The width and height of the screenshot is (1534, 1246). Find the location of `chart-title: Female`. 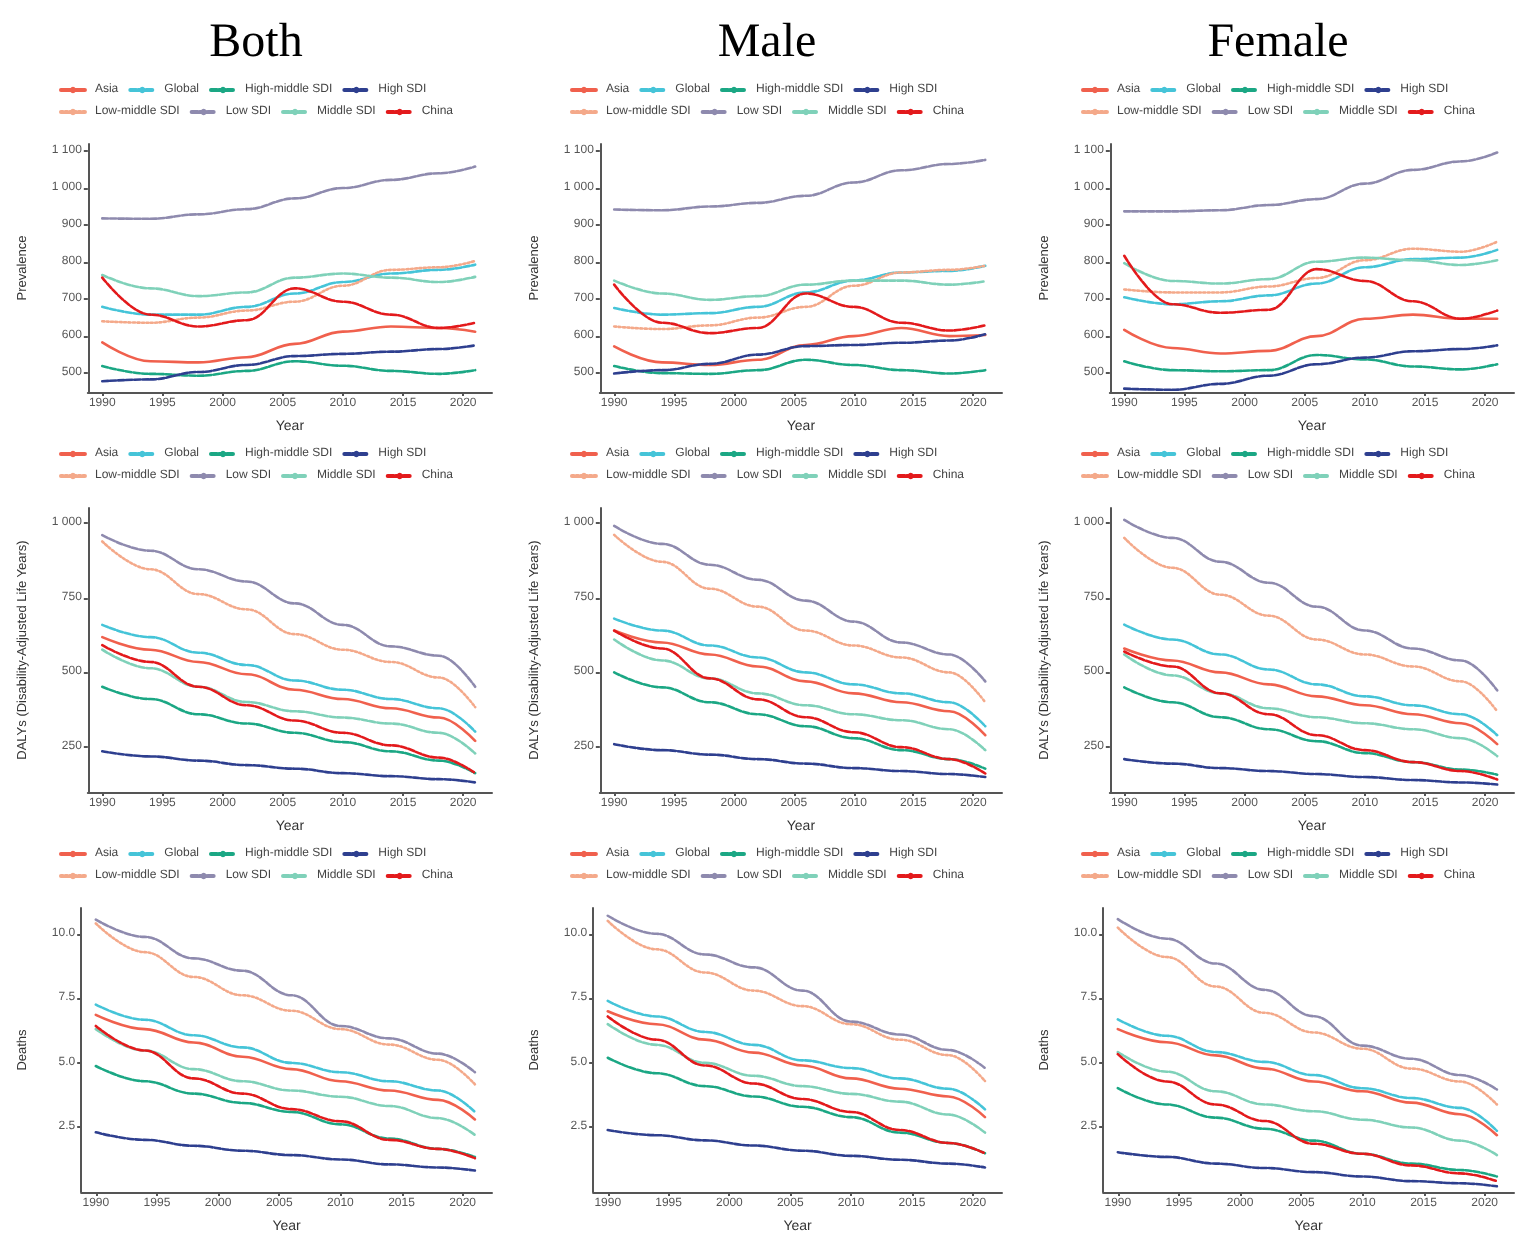

chart-title: Female is located at coordinates (1278, 42).